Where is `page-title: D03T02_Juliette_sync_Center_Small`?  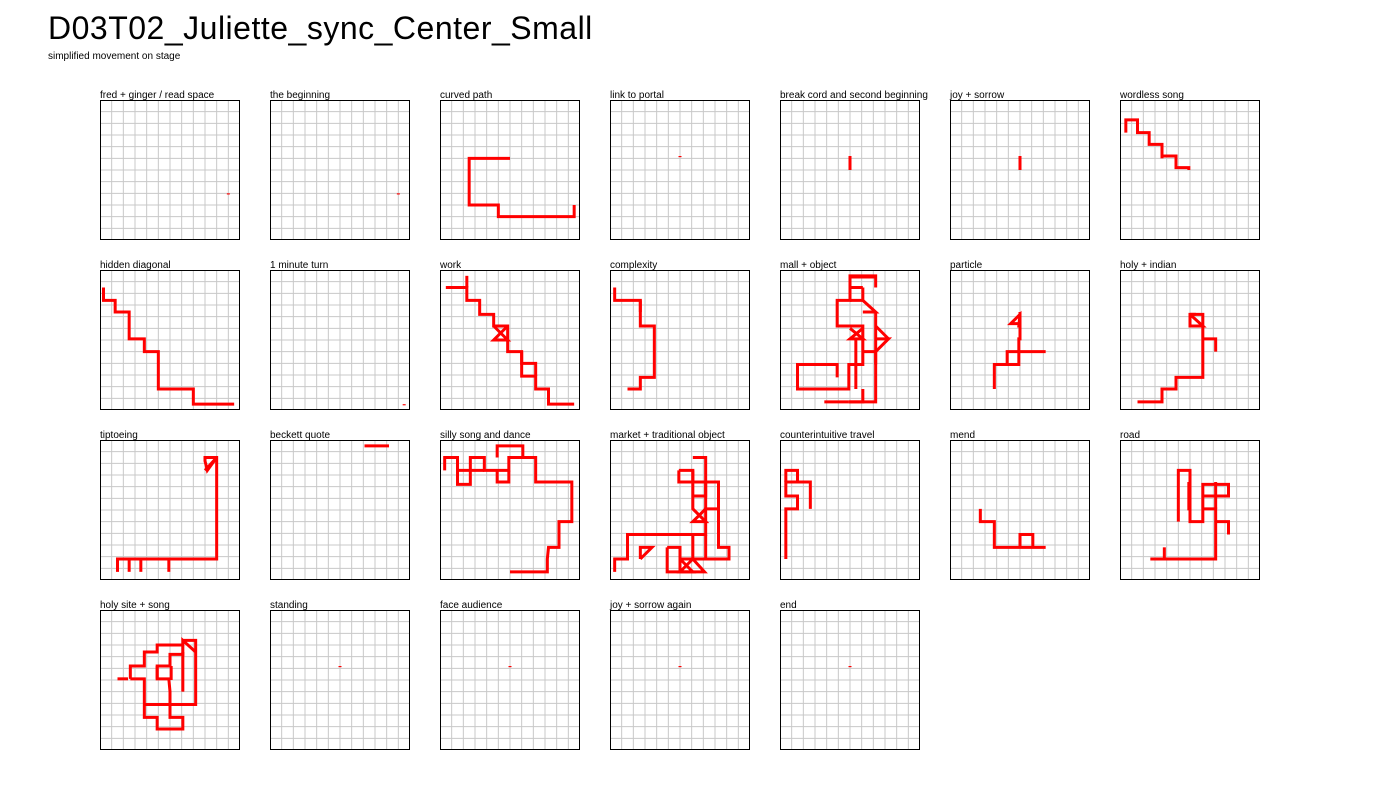 page-title: D03T02_Juliette_sync_Center_Small is located at coordinates (320, 28).